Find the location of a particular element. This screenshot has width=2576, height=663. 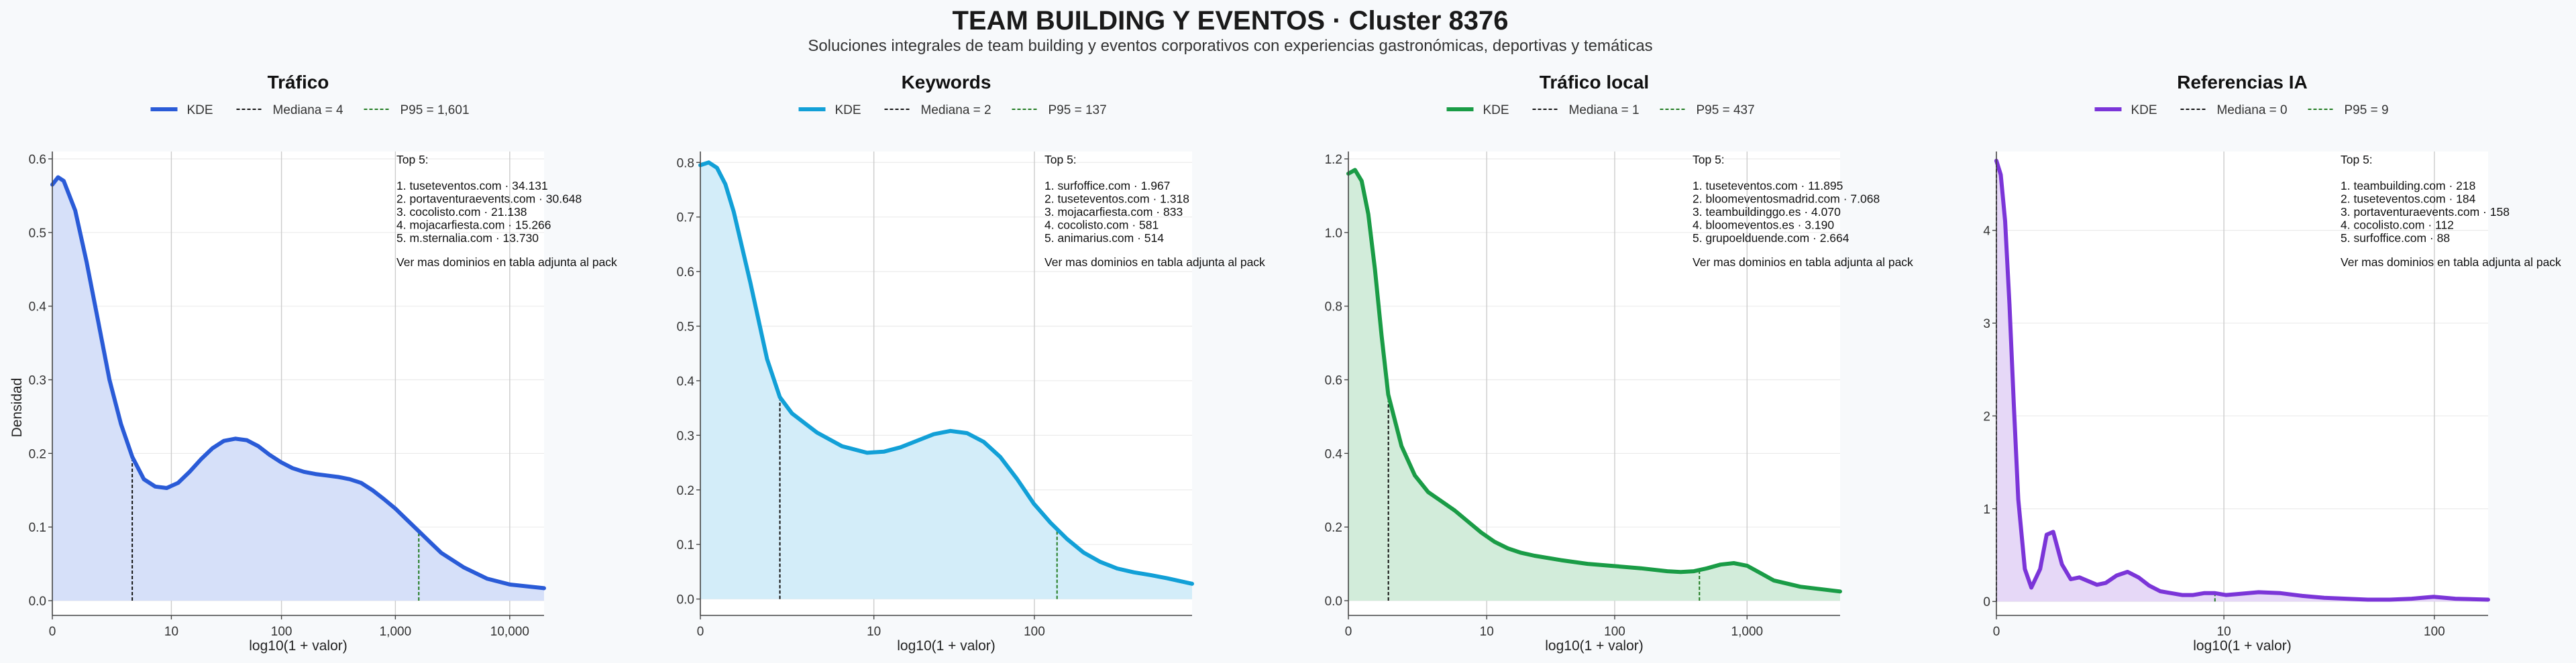

figure-title: TEAM BUILDING Y EVENTOS · Cluster 8376 is located at coordinates (1230, 21).